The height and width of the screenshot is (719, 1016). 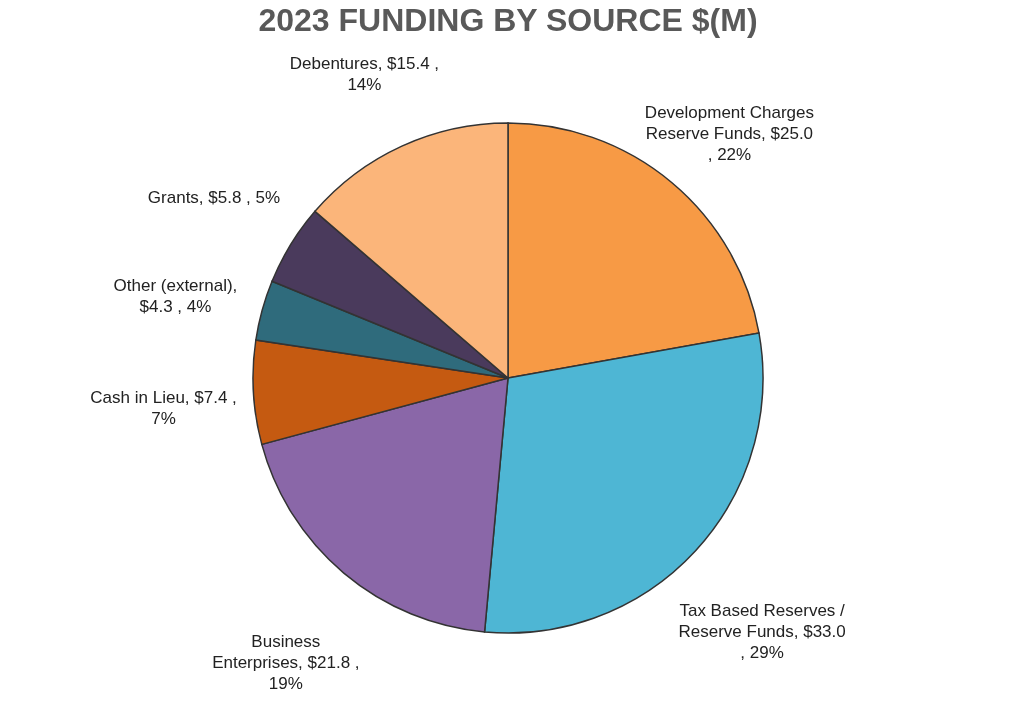 What do you see at coordinates (163, 407) in the screenshot?
I see `slice-label: Cash in Lieu, $7.4 , 7%` at bounding box center [163, 407].